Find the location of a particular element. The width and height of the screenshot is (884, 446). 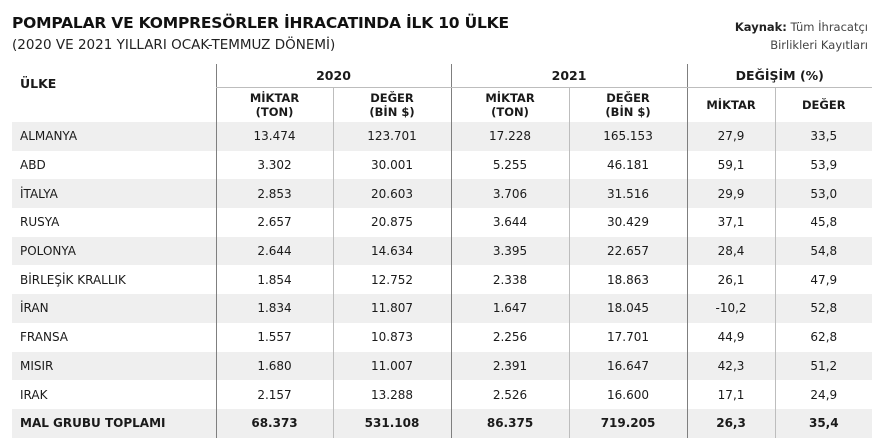

value-cell: -10,2 is located at coordinates (731, 308).